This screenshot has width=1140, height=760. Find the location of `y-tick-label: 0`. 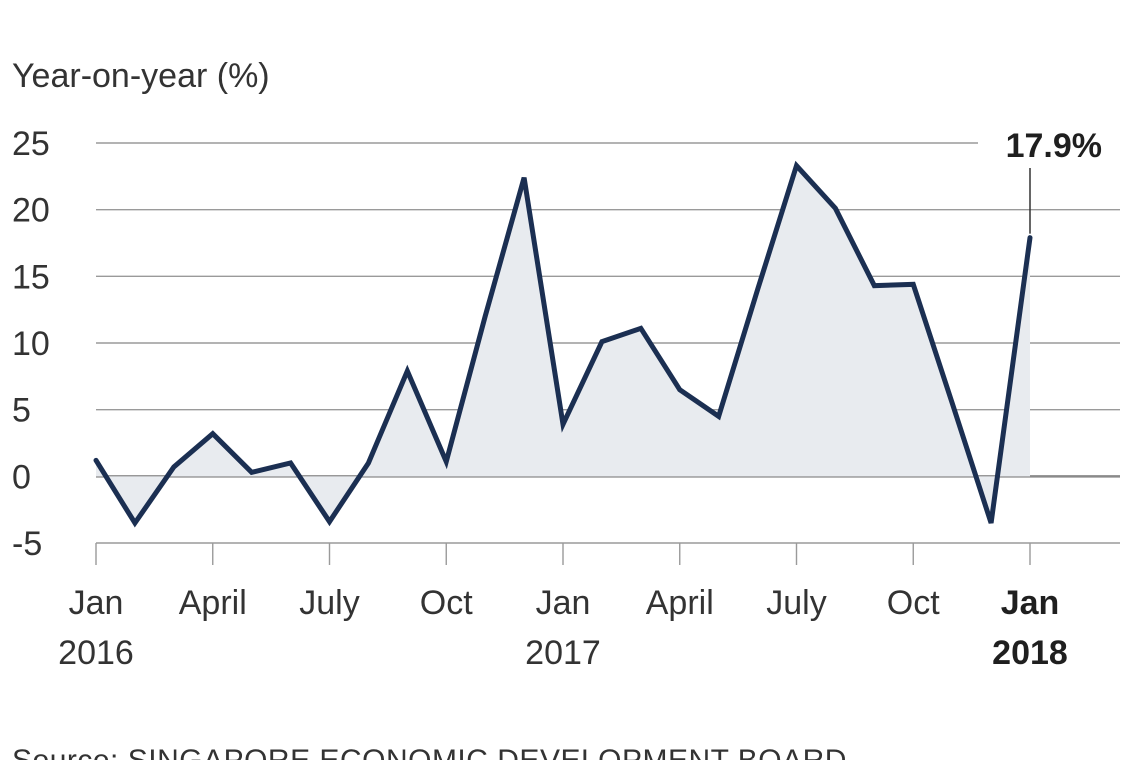

y-tick-label: 0 is located at coordinates (21, 477).